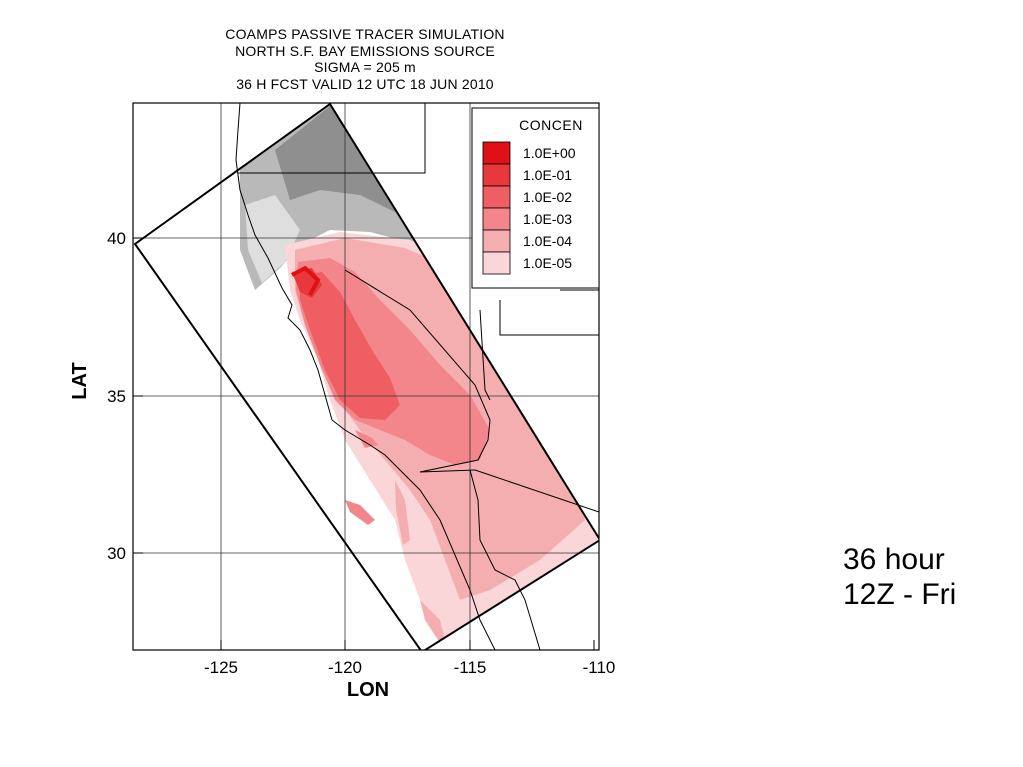 The image size is (1023, 767). I want to click on x-tick-label: -115, so click(470, 667).